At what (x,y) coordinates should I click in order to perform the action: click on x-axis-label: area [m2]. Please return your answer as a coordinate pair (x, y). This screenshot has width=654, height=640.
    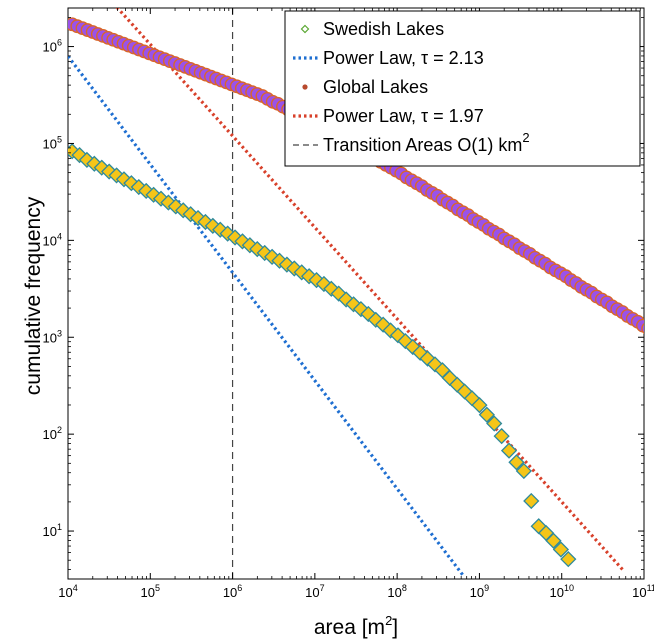
    Looking at the image, I should click on (356, 626).